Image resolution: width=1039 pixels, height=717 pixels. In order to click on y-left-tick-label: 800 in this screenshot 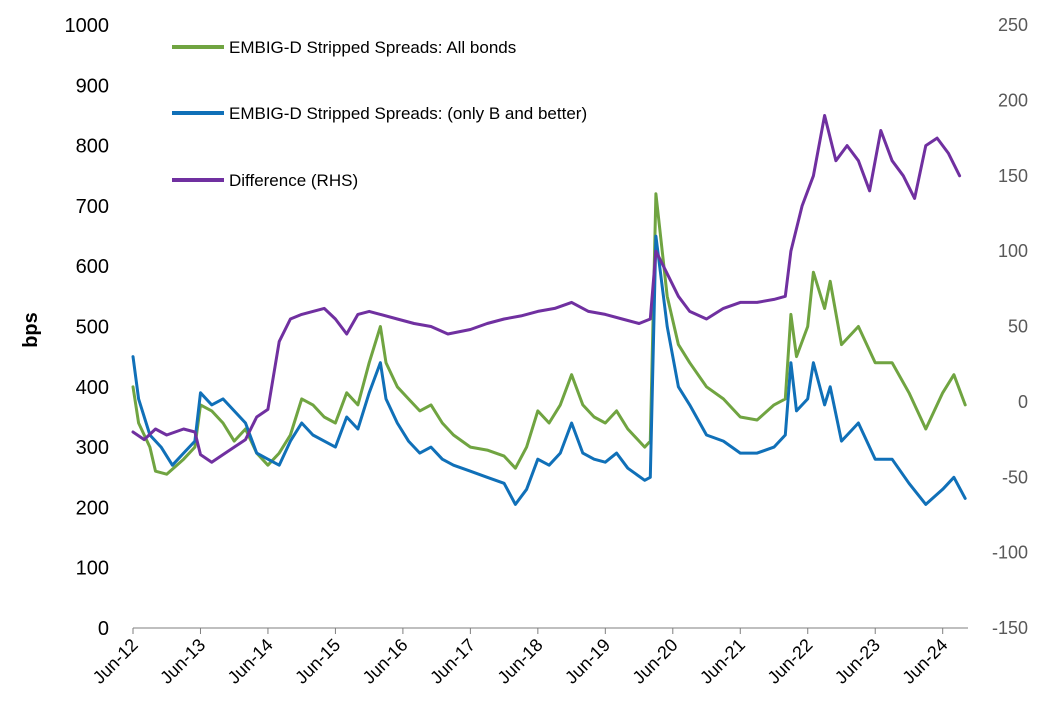, I will do `click(92, 147)`.